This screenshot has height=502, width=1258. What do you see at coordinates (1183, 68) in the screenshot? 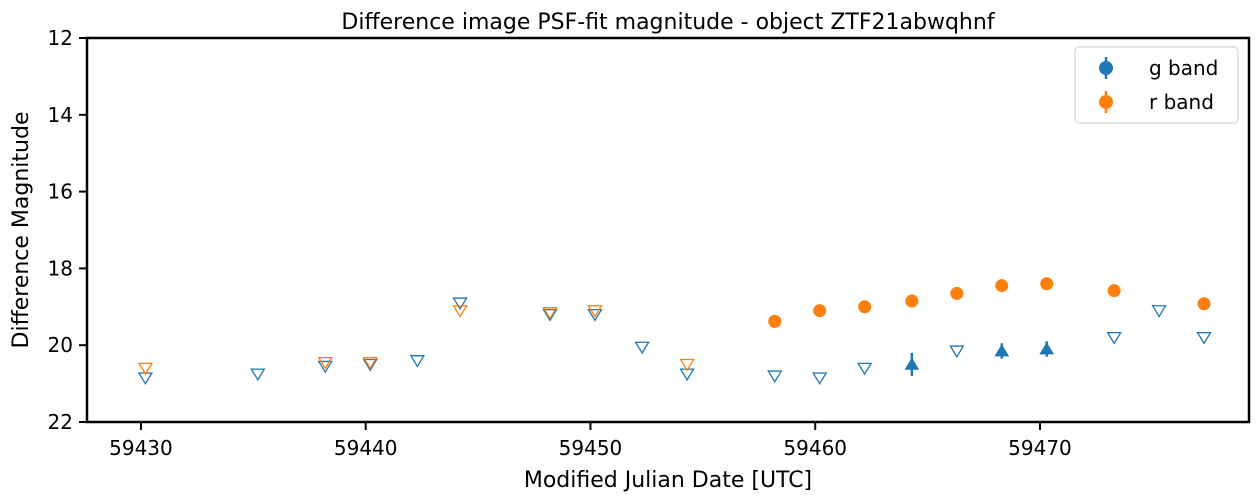
I see `legend-g-label: g band` at bounding box center [1183, 68].